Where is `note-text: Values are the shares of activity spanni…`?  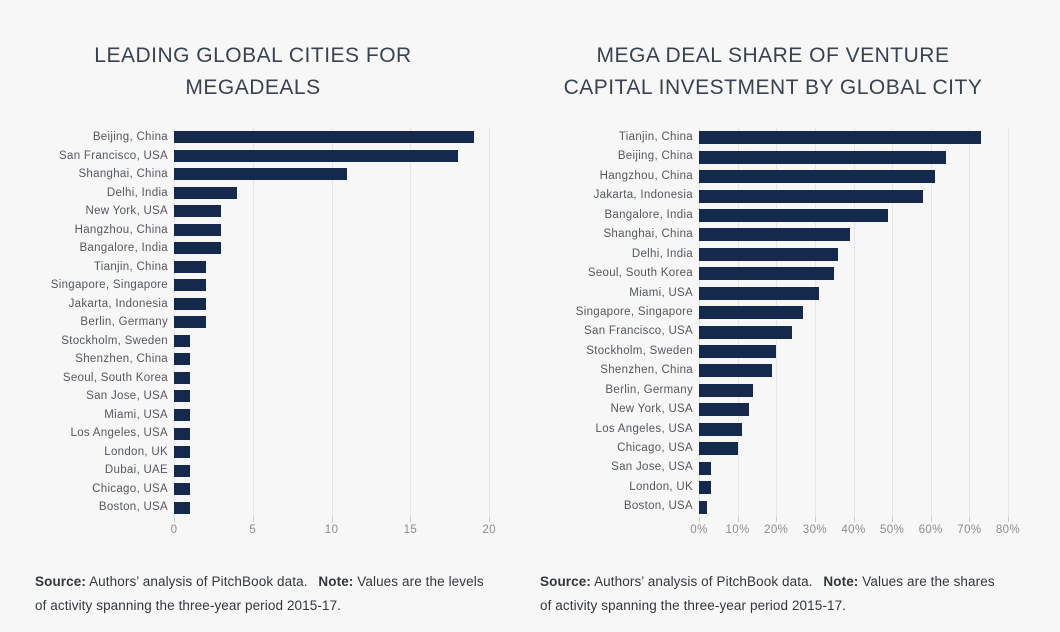 note-text: Values are the shares of activity spanni… is located at coordinates (767, 593).